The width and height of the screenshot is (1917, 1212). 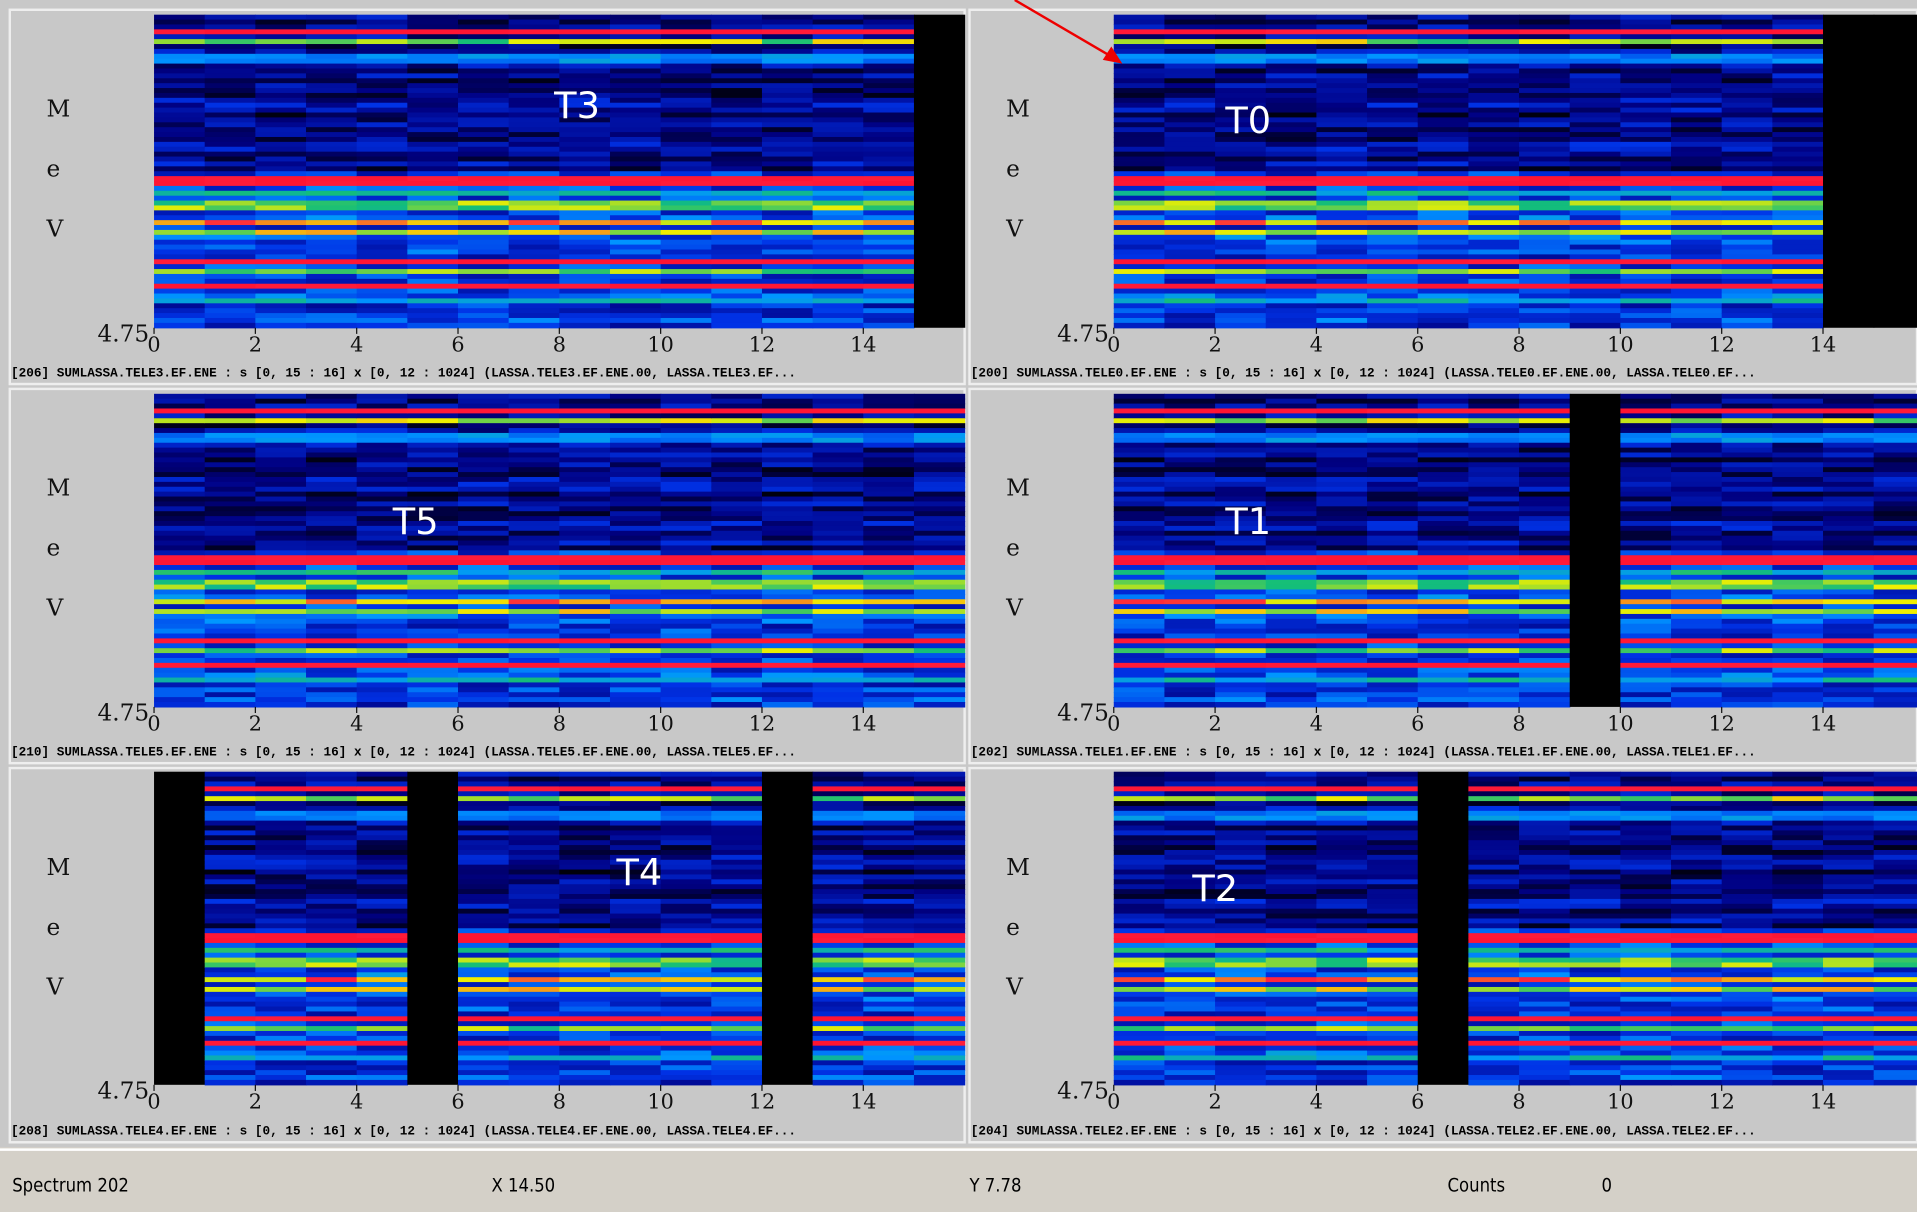 What do you see at coordinates (762, 724) in the screenshot?
I see `x-tick-label: 12` at bounding box center [762, 724].